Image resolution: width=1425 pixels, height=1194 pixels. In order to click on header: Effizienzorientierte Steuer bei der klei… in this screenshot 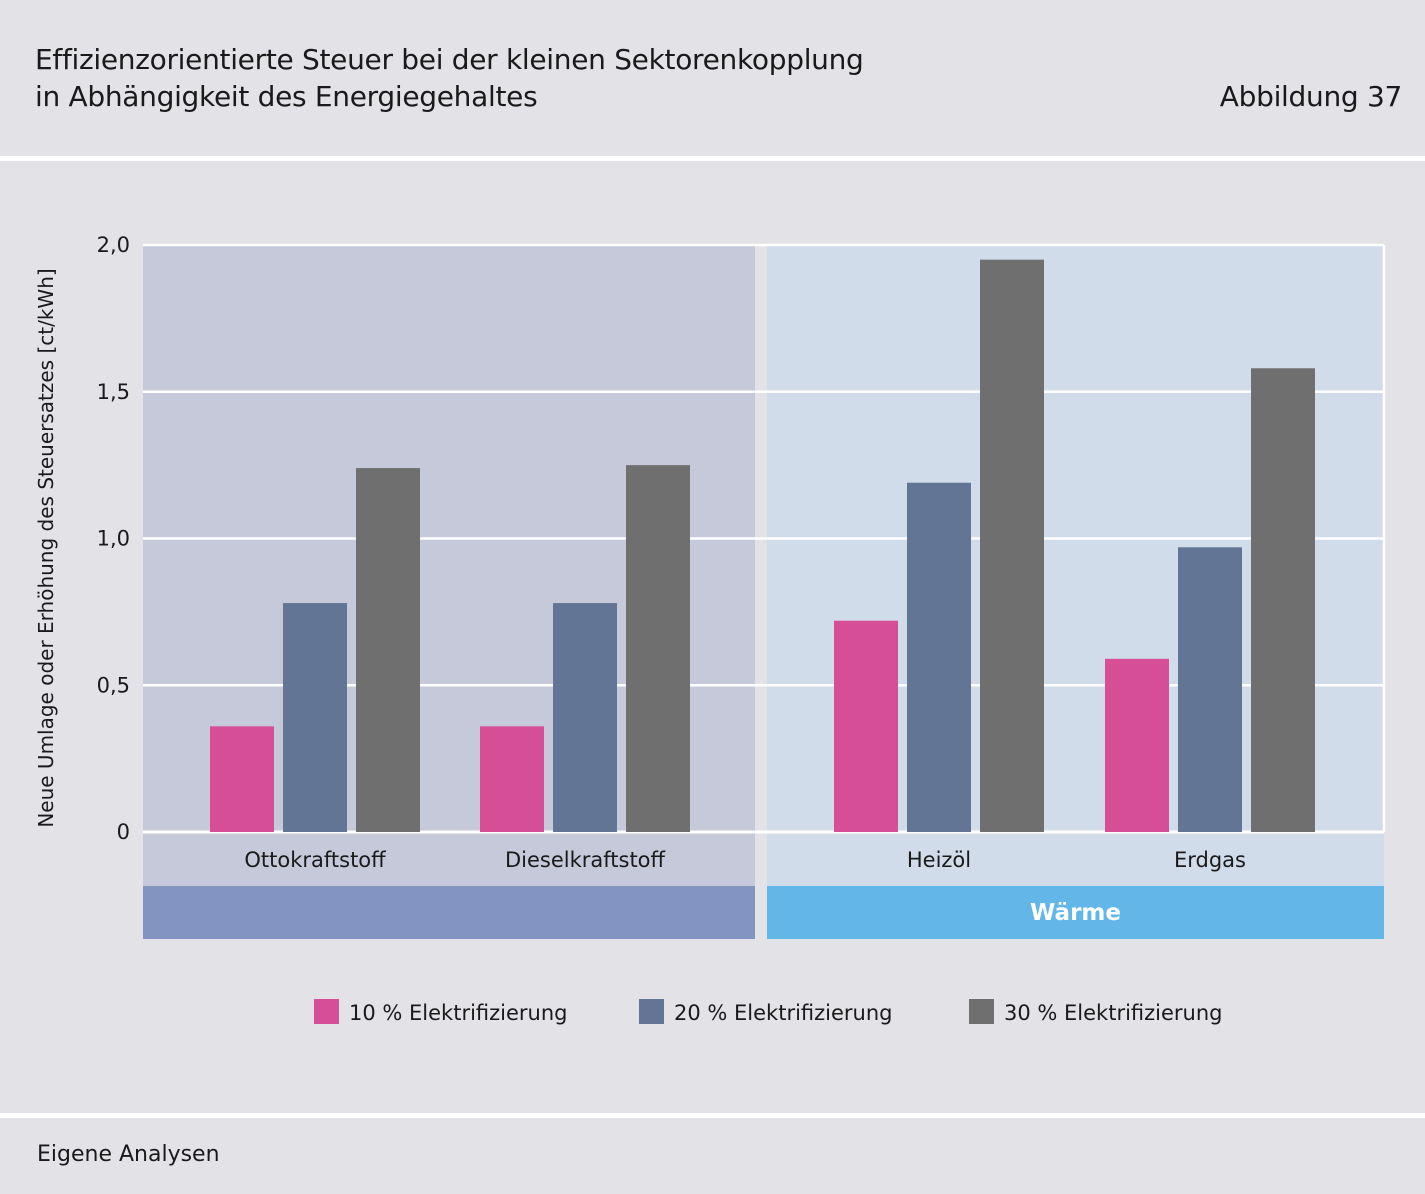, I will do `click(712, 79)`.